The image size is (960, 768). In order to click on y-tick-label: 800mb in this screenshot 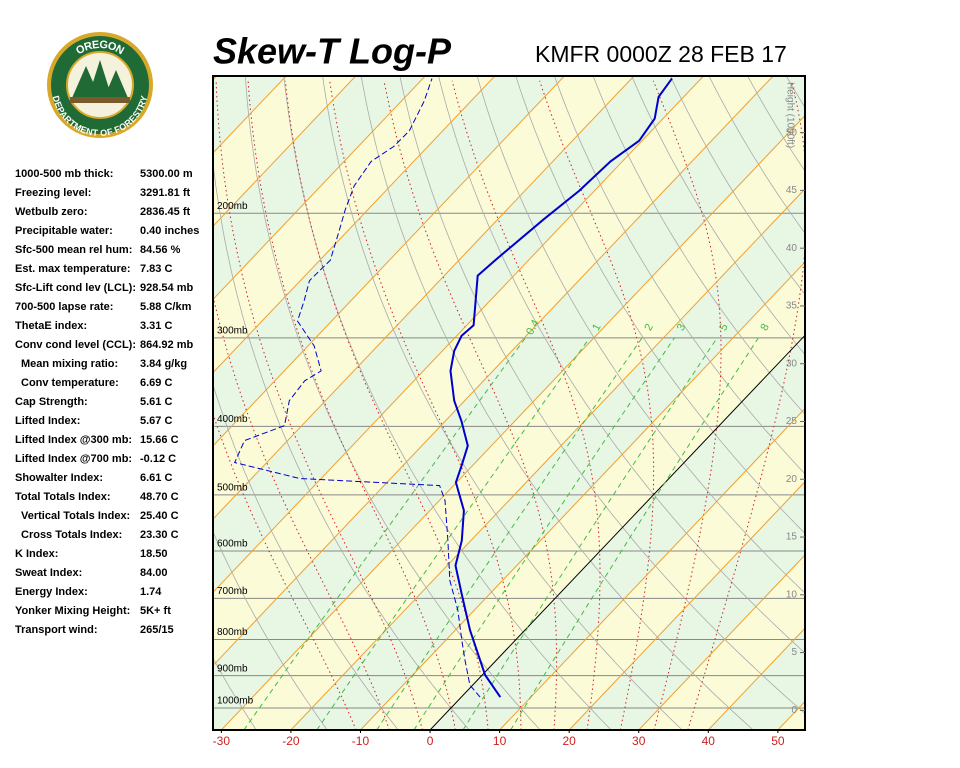, I will do `click(232, 632)`.